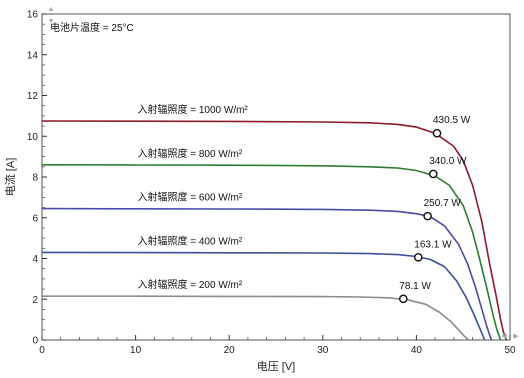 This screenshot has height=378, width=524. What do you see at coordinates (35, 178) in the screenshot?
I see `y-tick-label: 8` at bounding box center [35, 178].